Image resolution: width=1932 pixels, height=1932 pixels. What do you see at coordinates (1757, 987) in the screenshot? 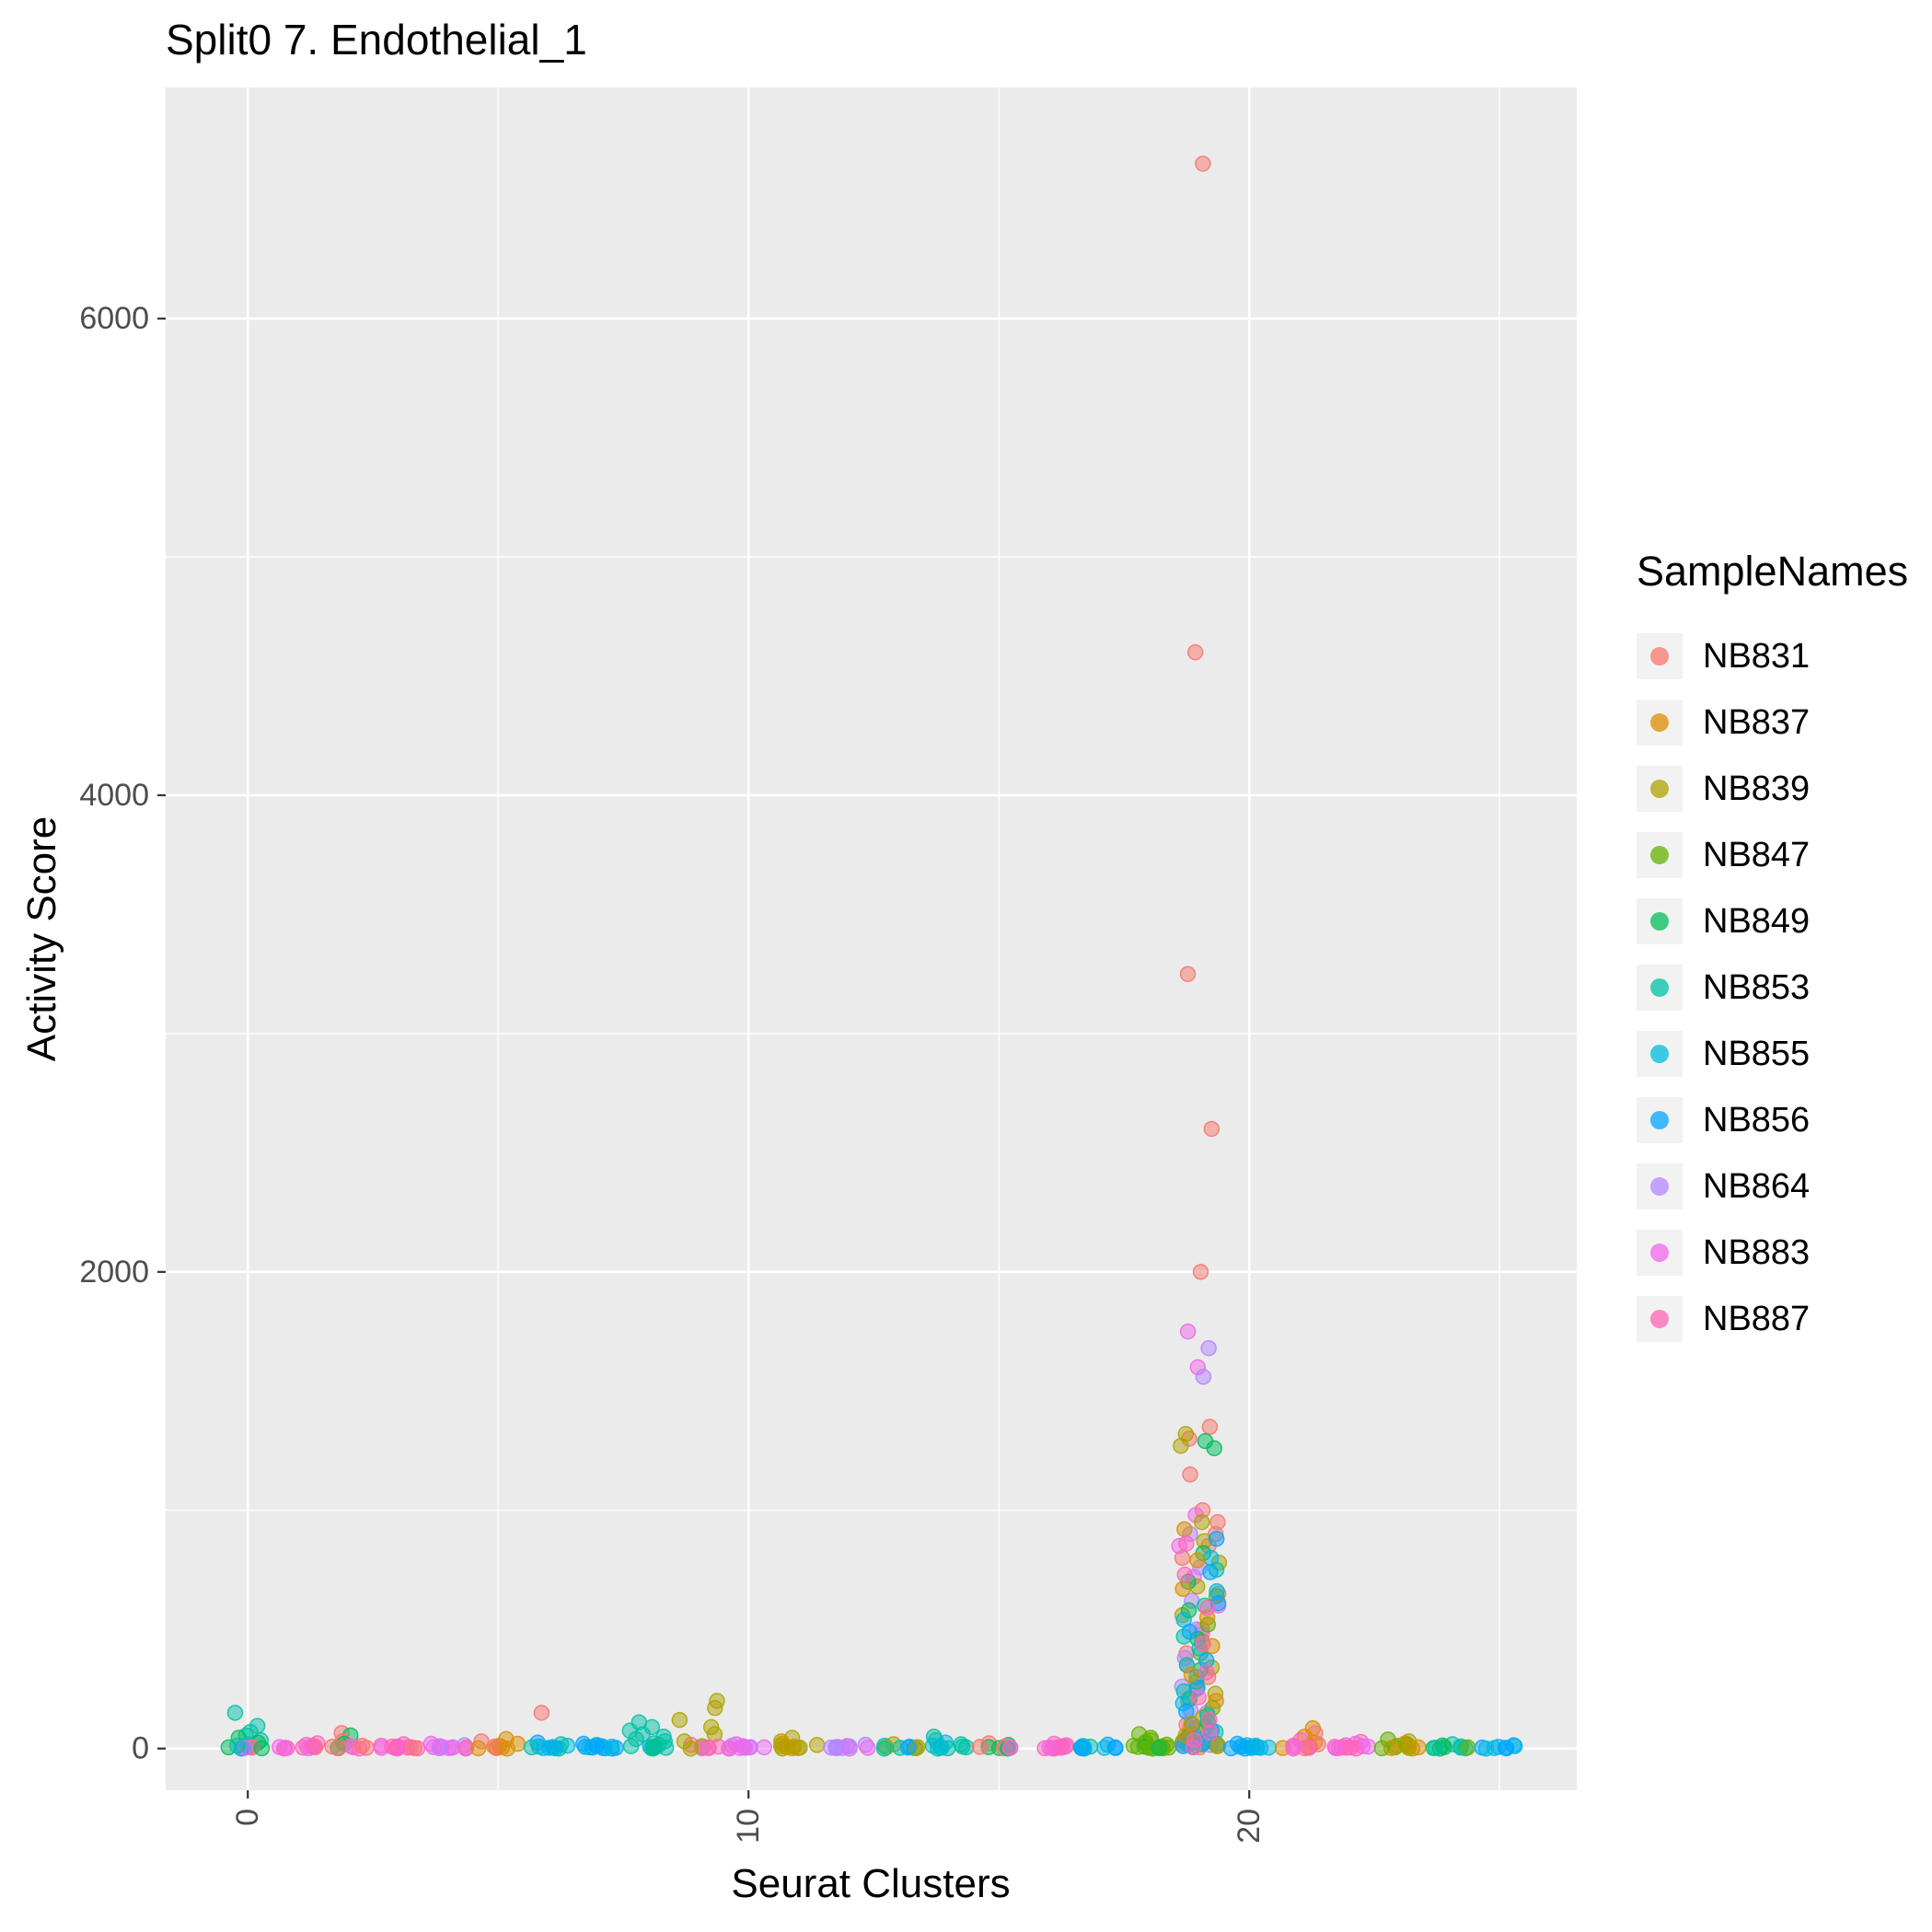
I see `legend-item-label: NB853` at bounding box center [1757, 987].